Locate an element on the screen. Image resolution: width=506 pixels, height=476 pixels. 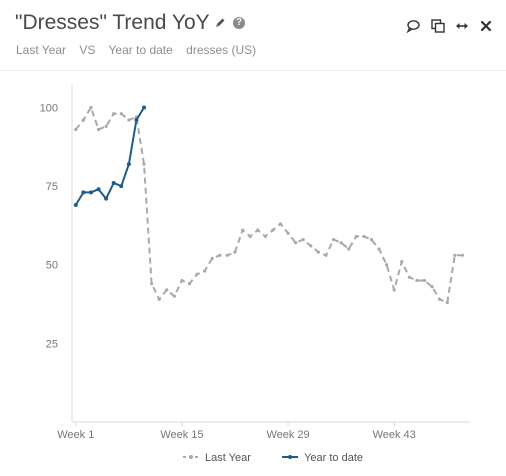
legend-label: Year to date is located at coordinates (333, 458).